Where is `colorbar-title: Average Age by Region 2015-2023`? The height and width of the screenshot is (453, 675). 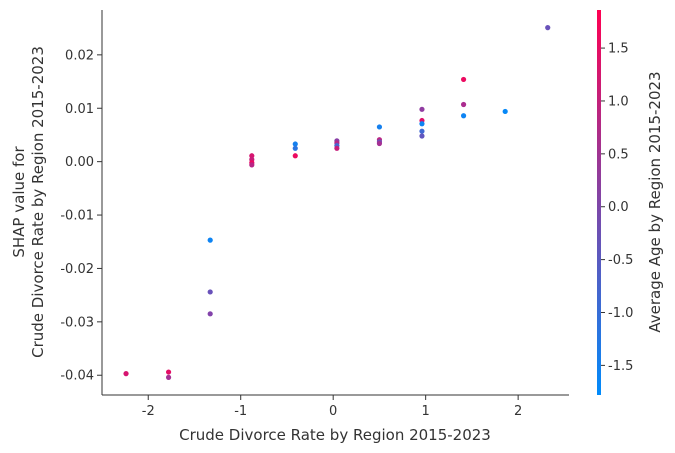
colorbar-title: Average Age by Region 2015-2023 is located at coordinates (655, 201).